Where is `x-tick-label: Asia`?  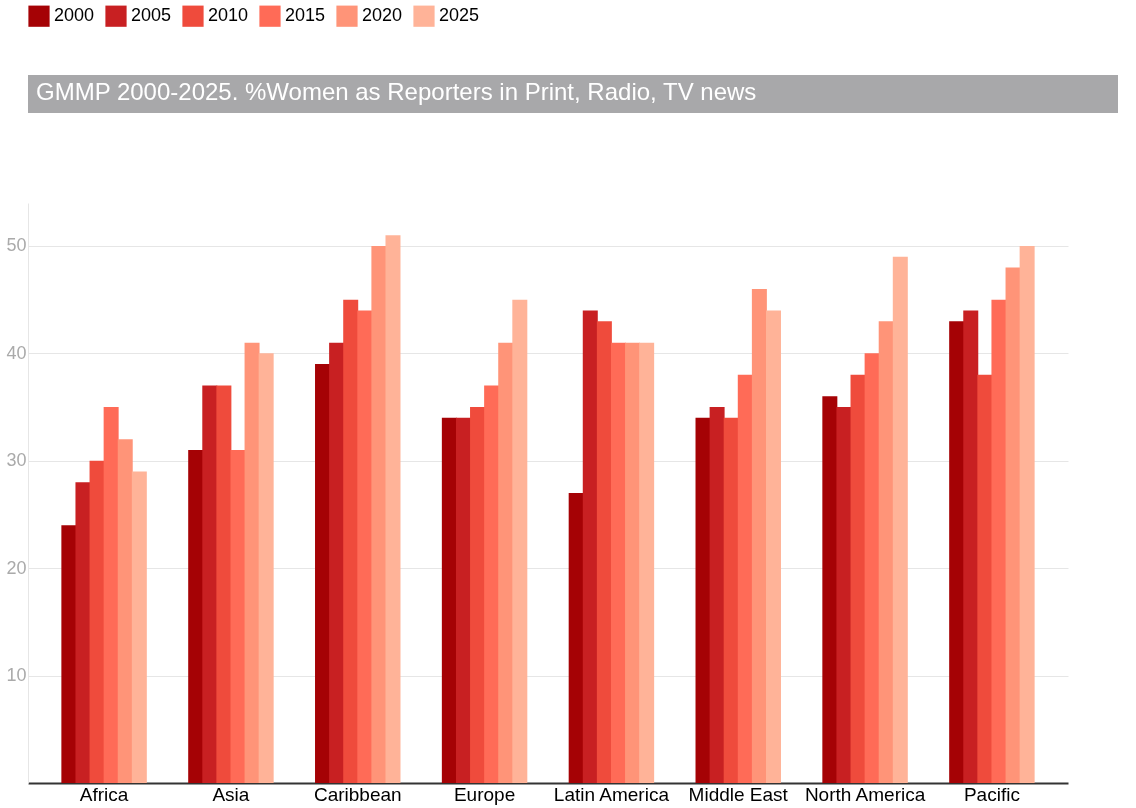
x-tick-label: Asia is located at coordinates (231, 794).